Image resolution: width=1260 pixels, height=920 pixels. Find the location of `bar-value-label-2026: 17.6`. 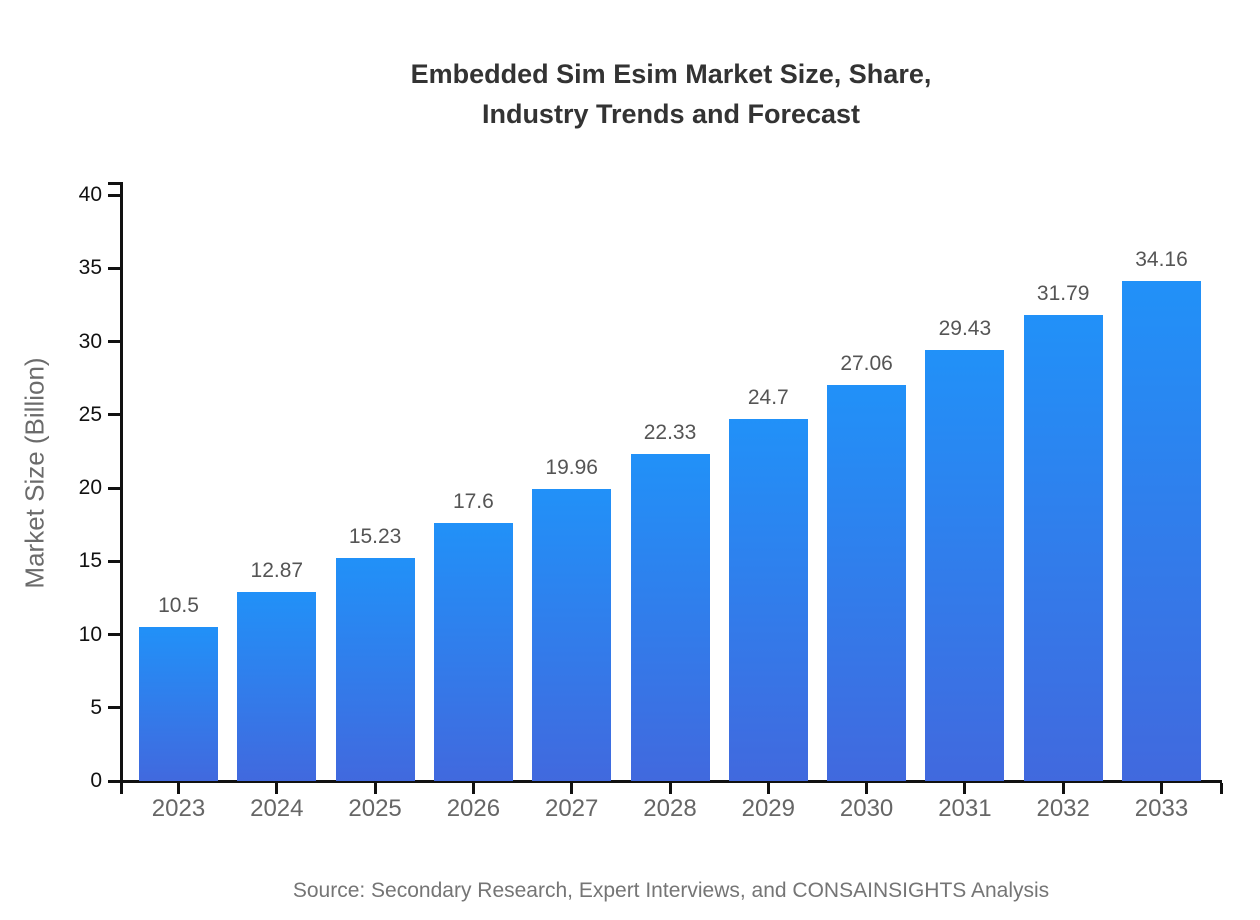

bar-value-label-2026: 17.6 is located at coordinates (473, 502).